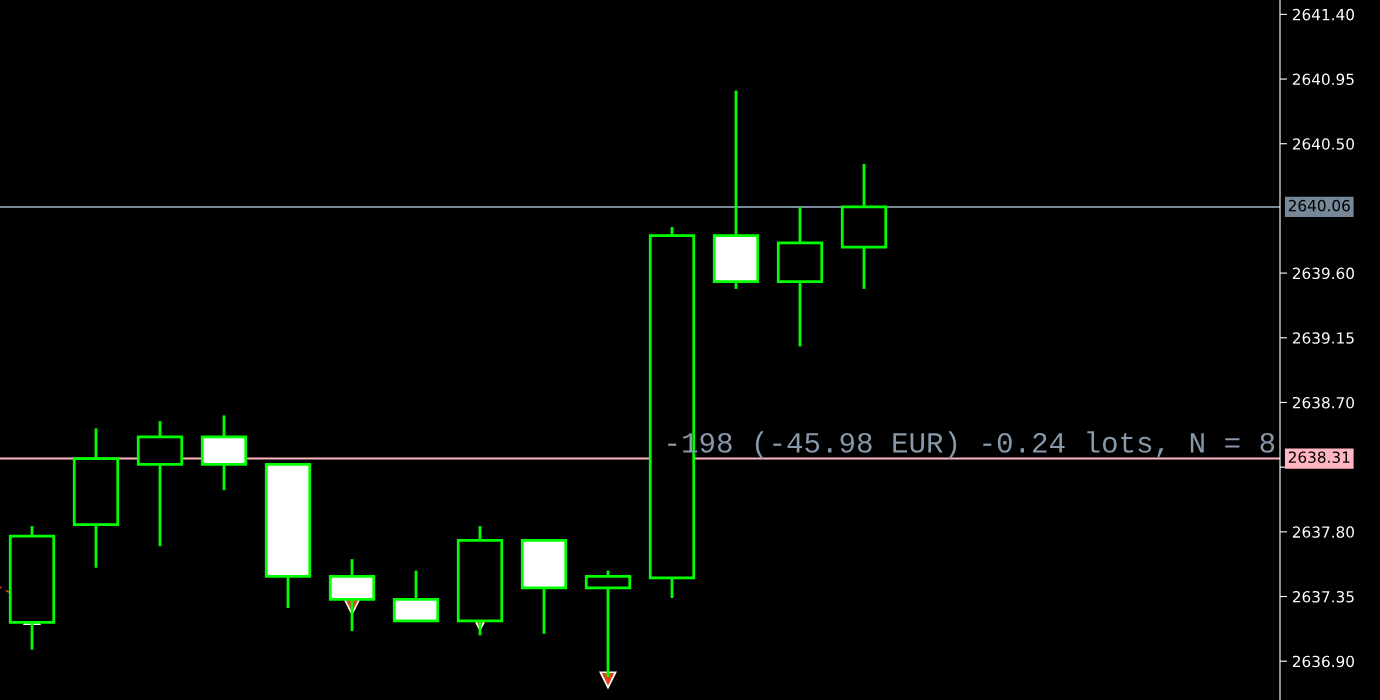 The height and width of the screenshot is (700, 1380). I want to click on y-tick-label: 2638.70, so click(1323, 402).